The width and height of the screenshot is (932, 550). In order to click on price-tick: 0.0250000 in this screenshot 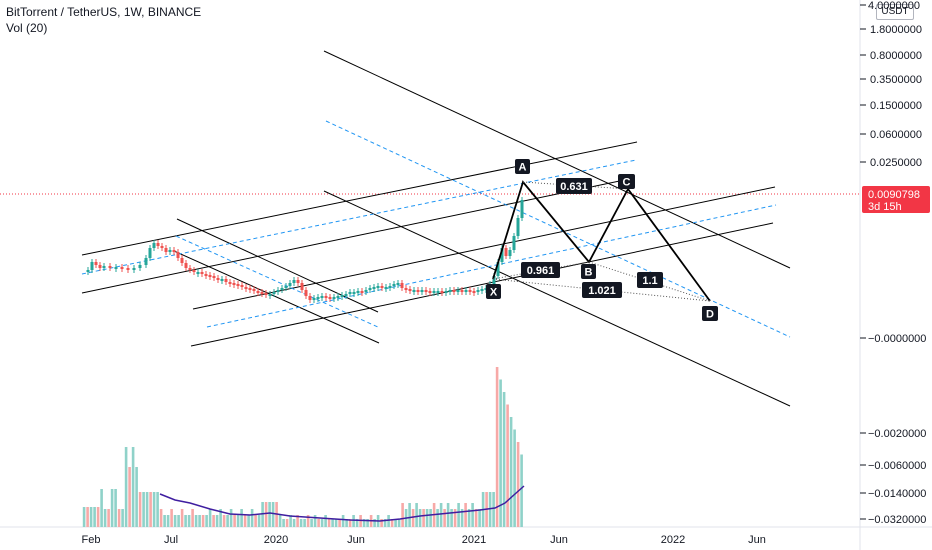, I will do `click(896, 163)`.